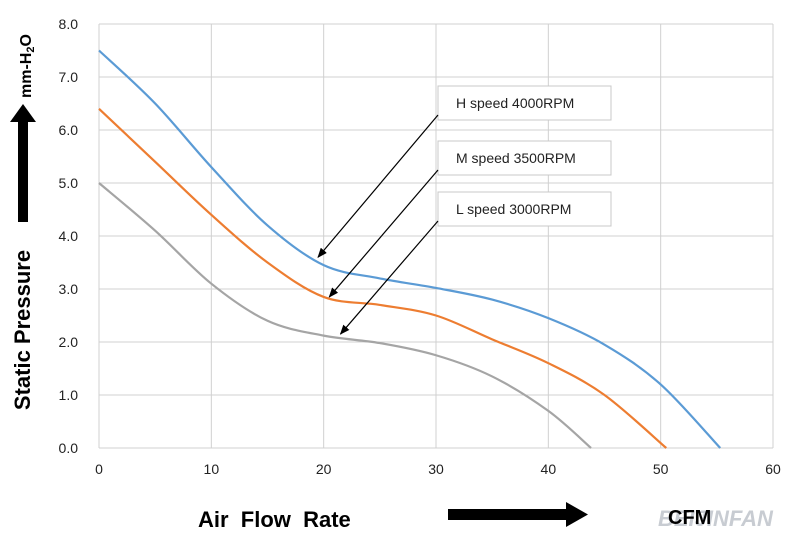  Describe the element at coordinates (577, 514) in the screenshot. I see `x-axis-arrow-head` at that location.